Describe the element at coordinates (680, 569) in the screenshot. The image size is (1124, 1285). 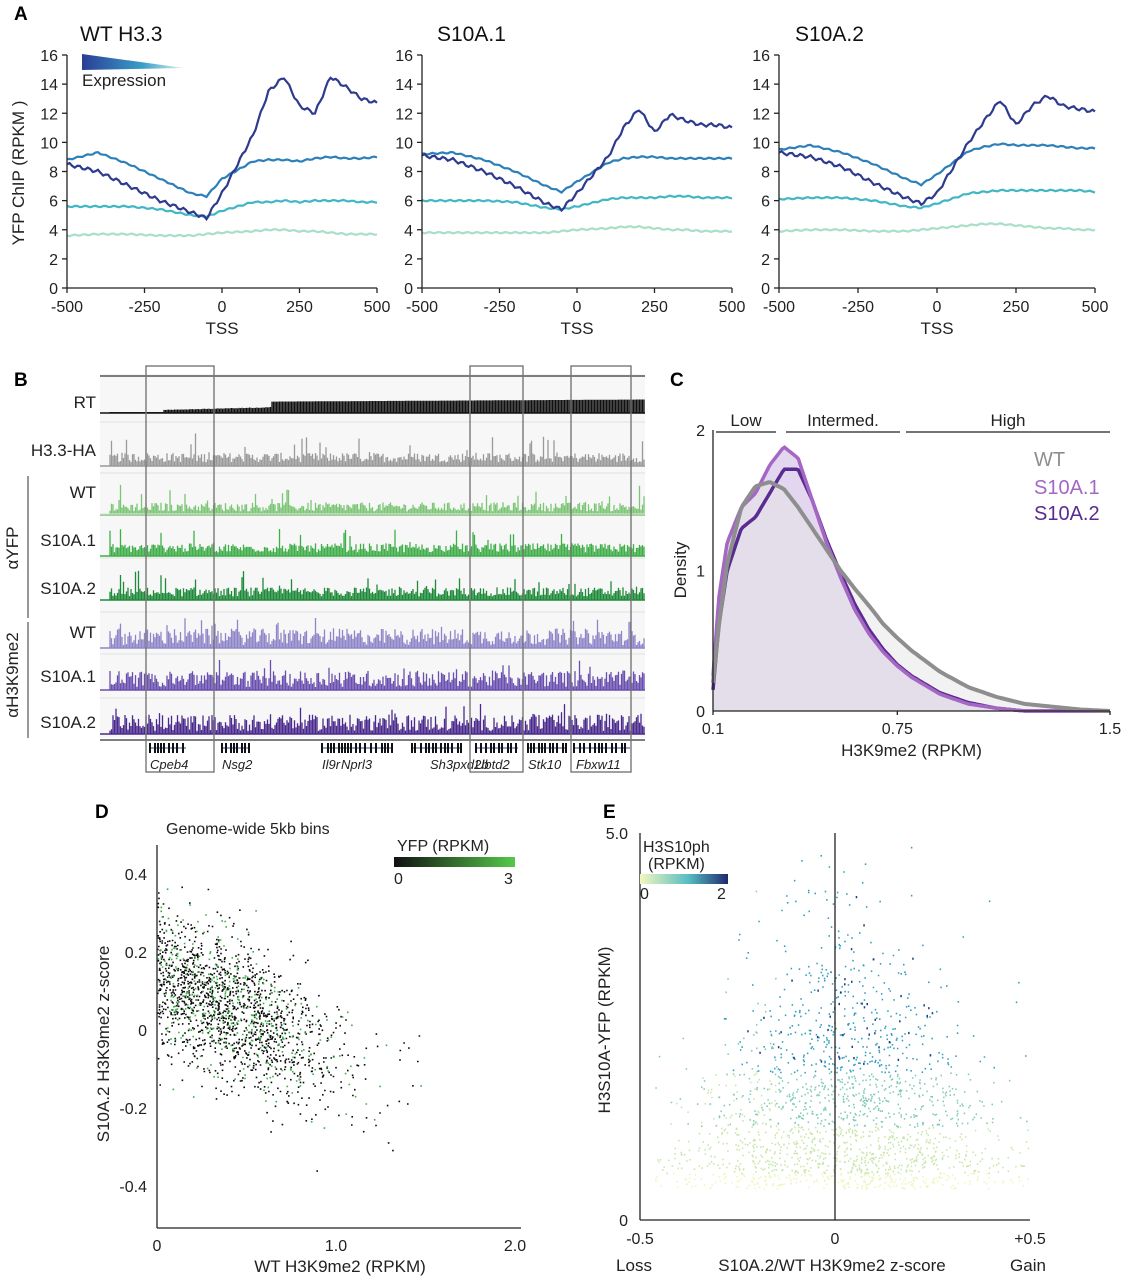
I see `y-axis-label: Density` at that location.